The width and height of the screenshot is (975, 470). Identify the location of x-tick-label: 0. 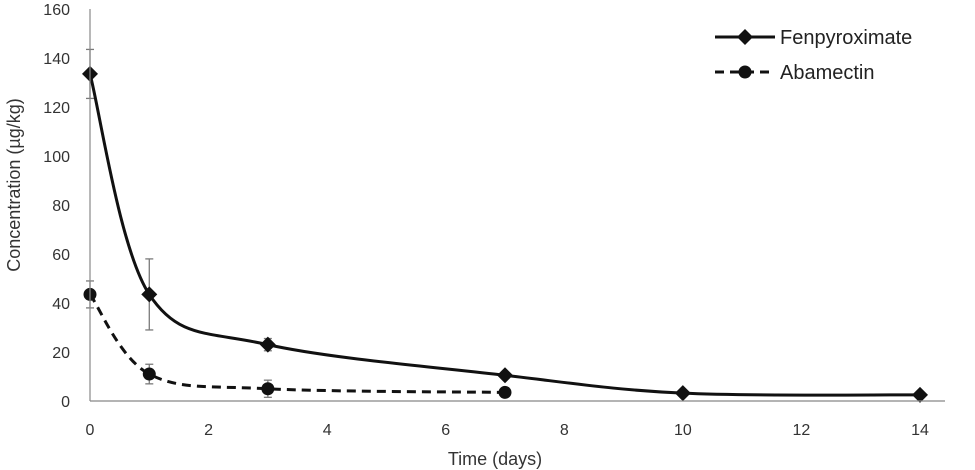
(90, 430).